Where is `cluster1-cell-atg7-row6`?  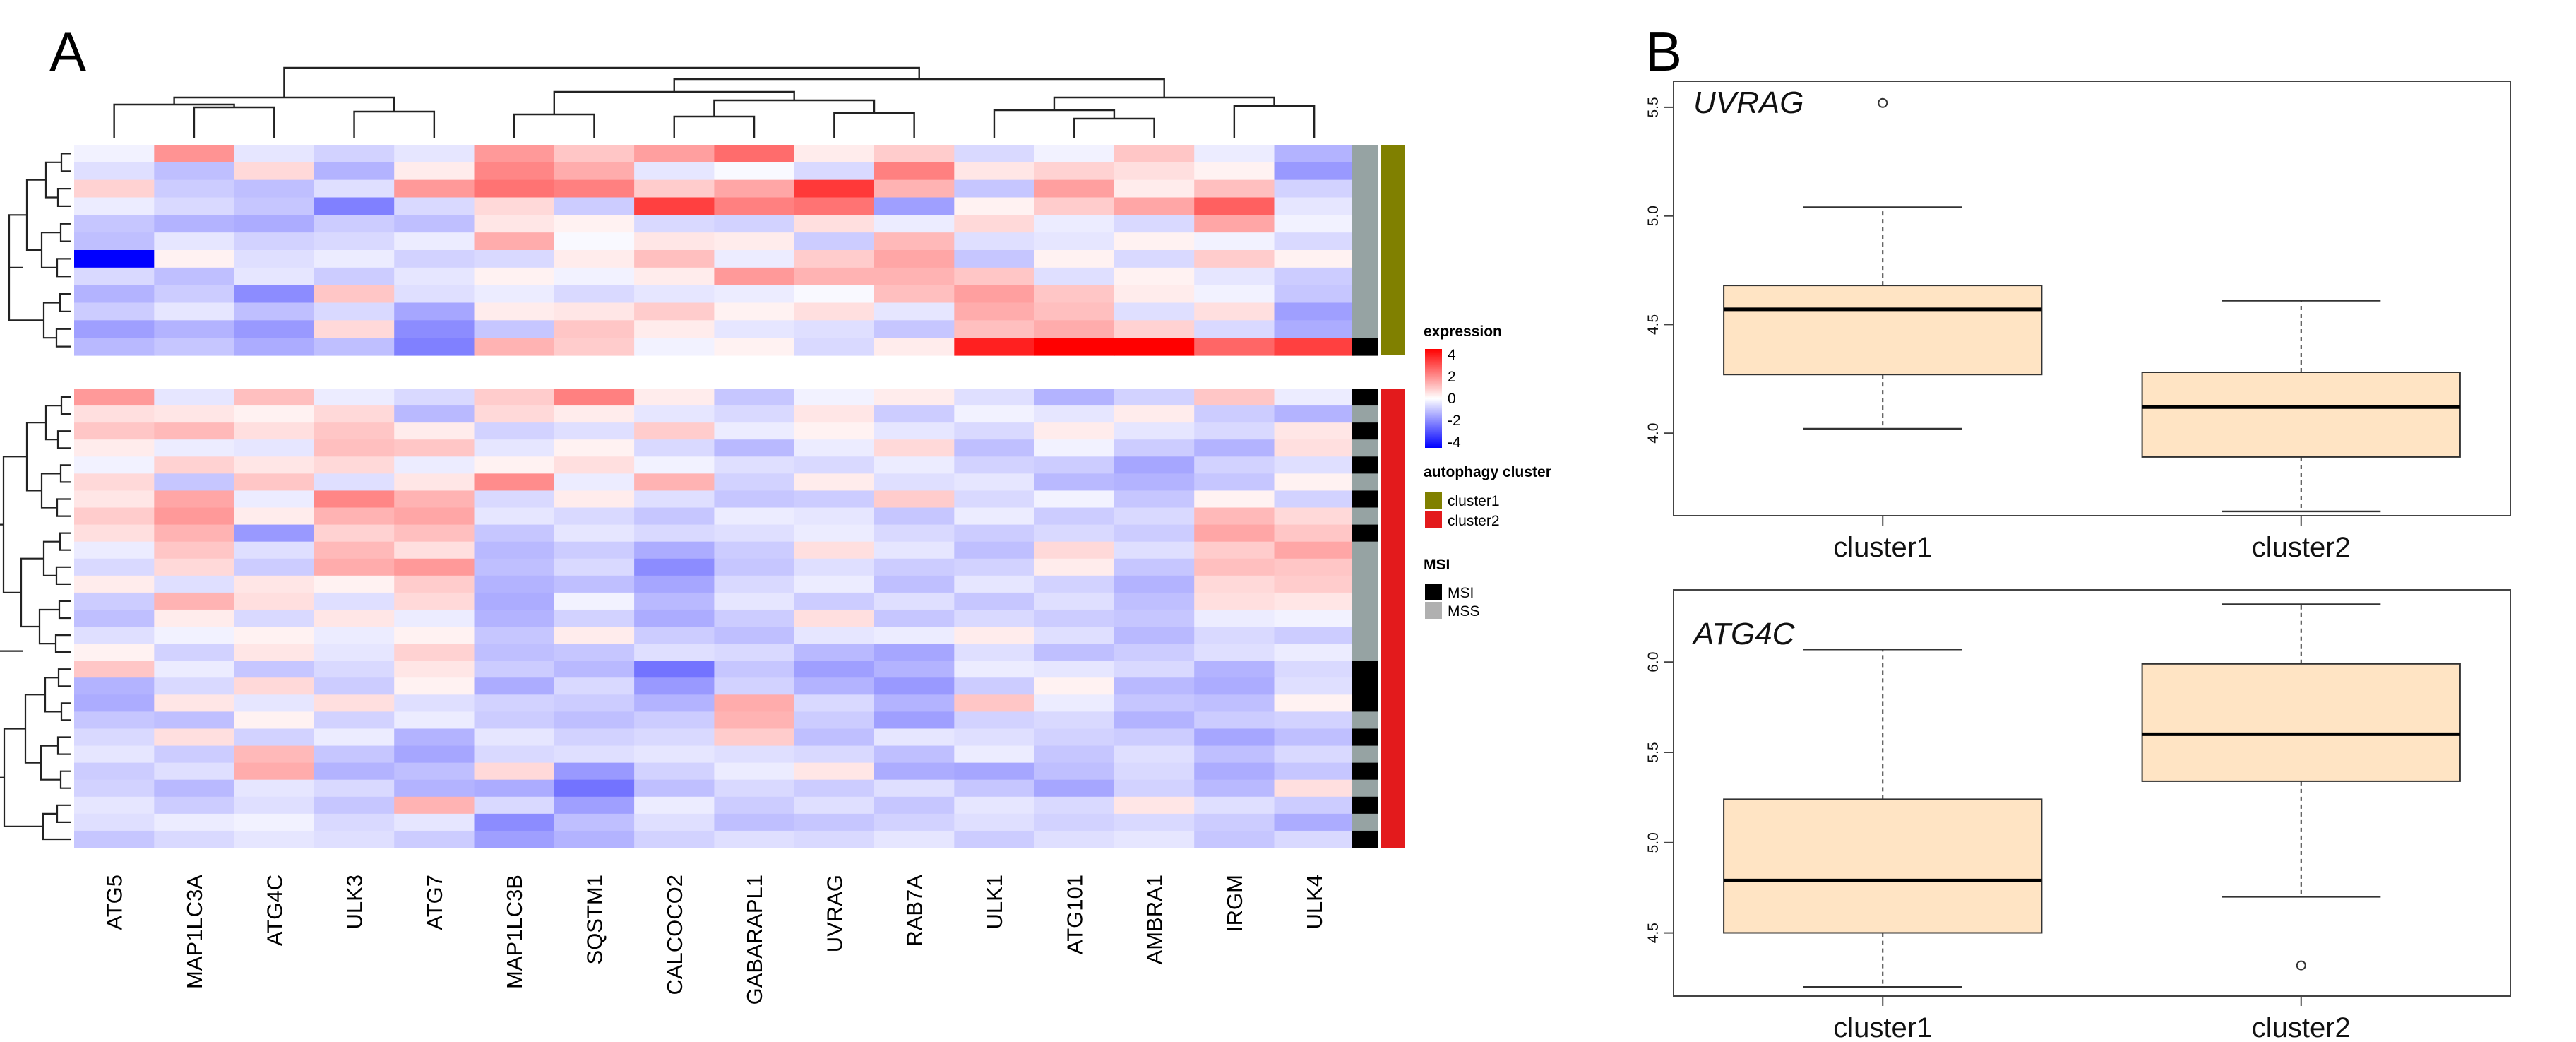 cluster1-cell-atg7-row6 is located at coordinates (434, 241).